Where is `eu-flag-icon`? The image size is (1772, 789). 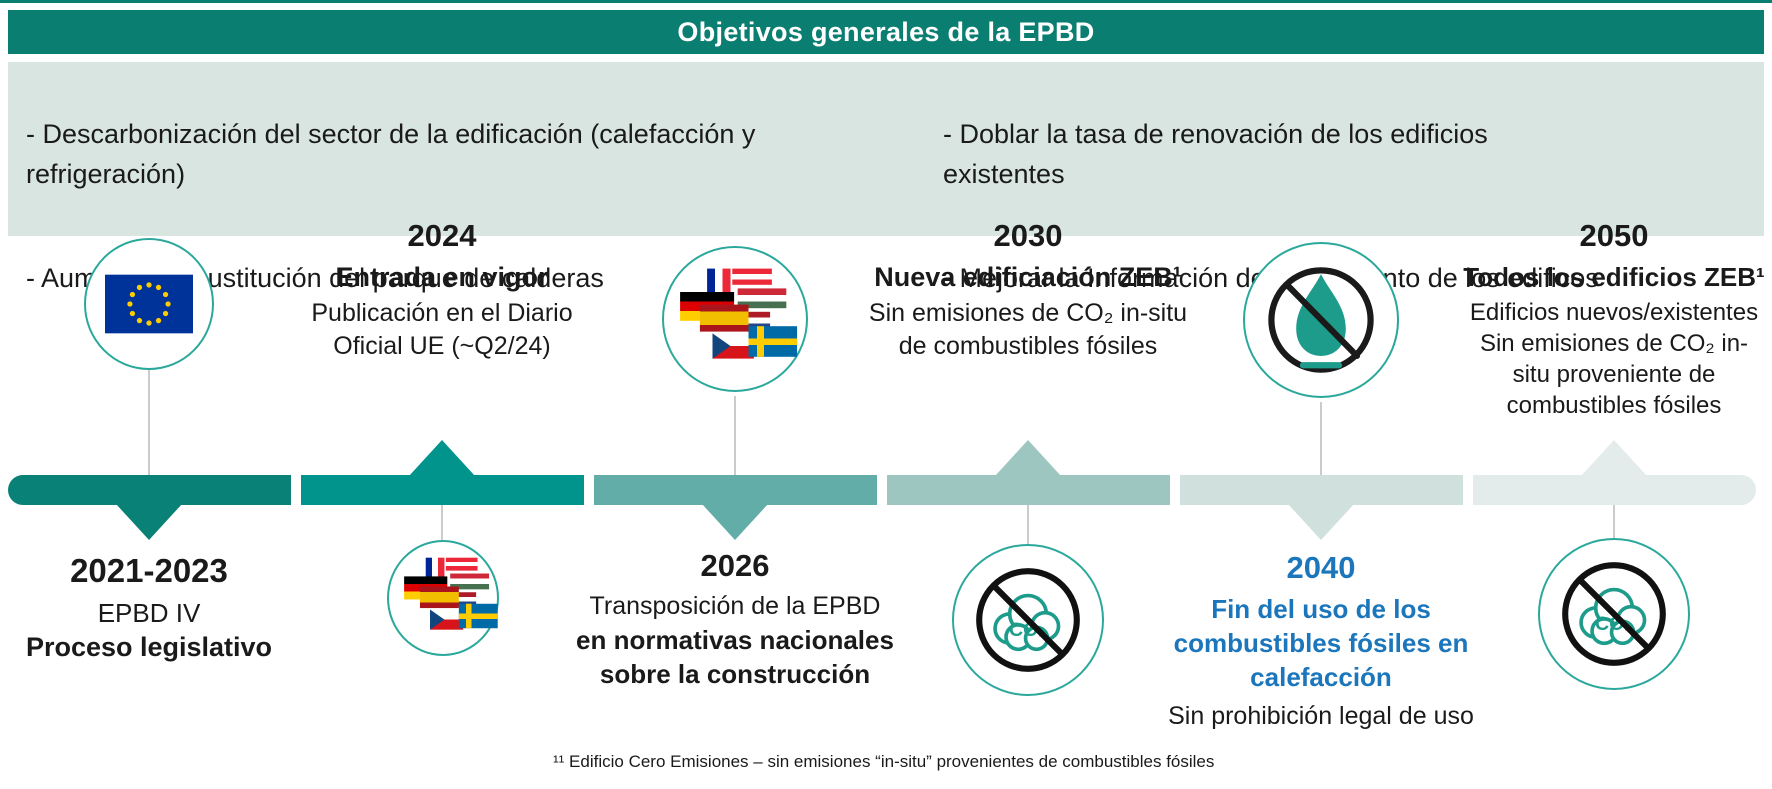 eu-flag-icon is located at coordinates (149, 304).